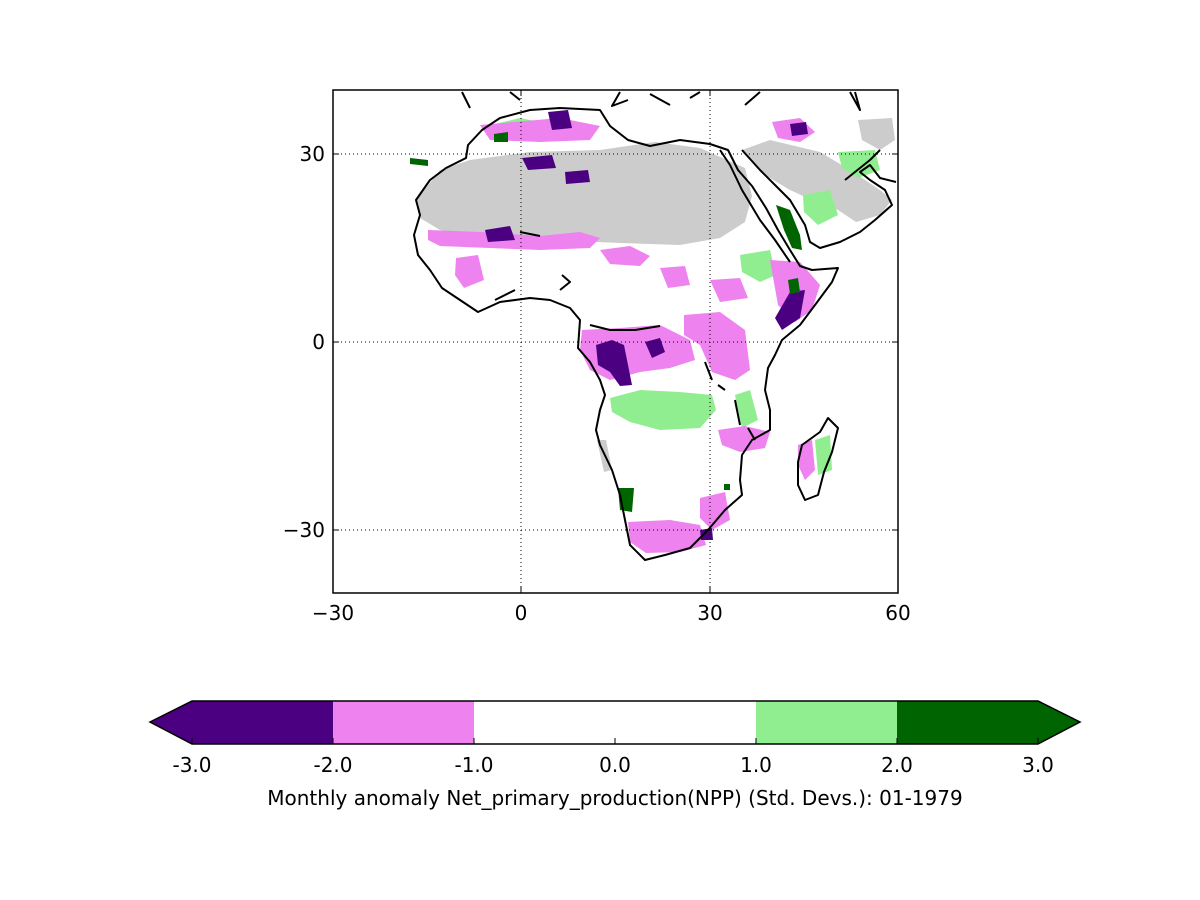  Describe the element at coordinates (191, 765) in the screenshot. I see `colorbar-tick-label: -3.0` at that location.